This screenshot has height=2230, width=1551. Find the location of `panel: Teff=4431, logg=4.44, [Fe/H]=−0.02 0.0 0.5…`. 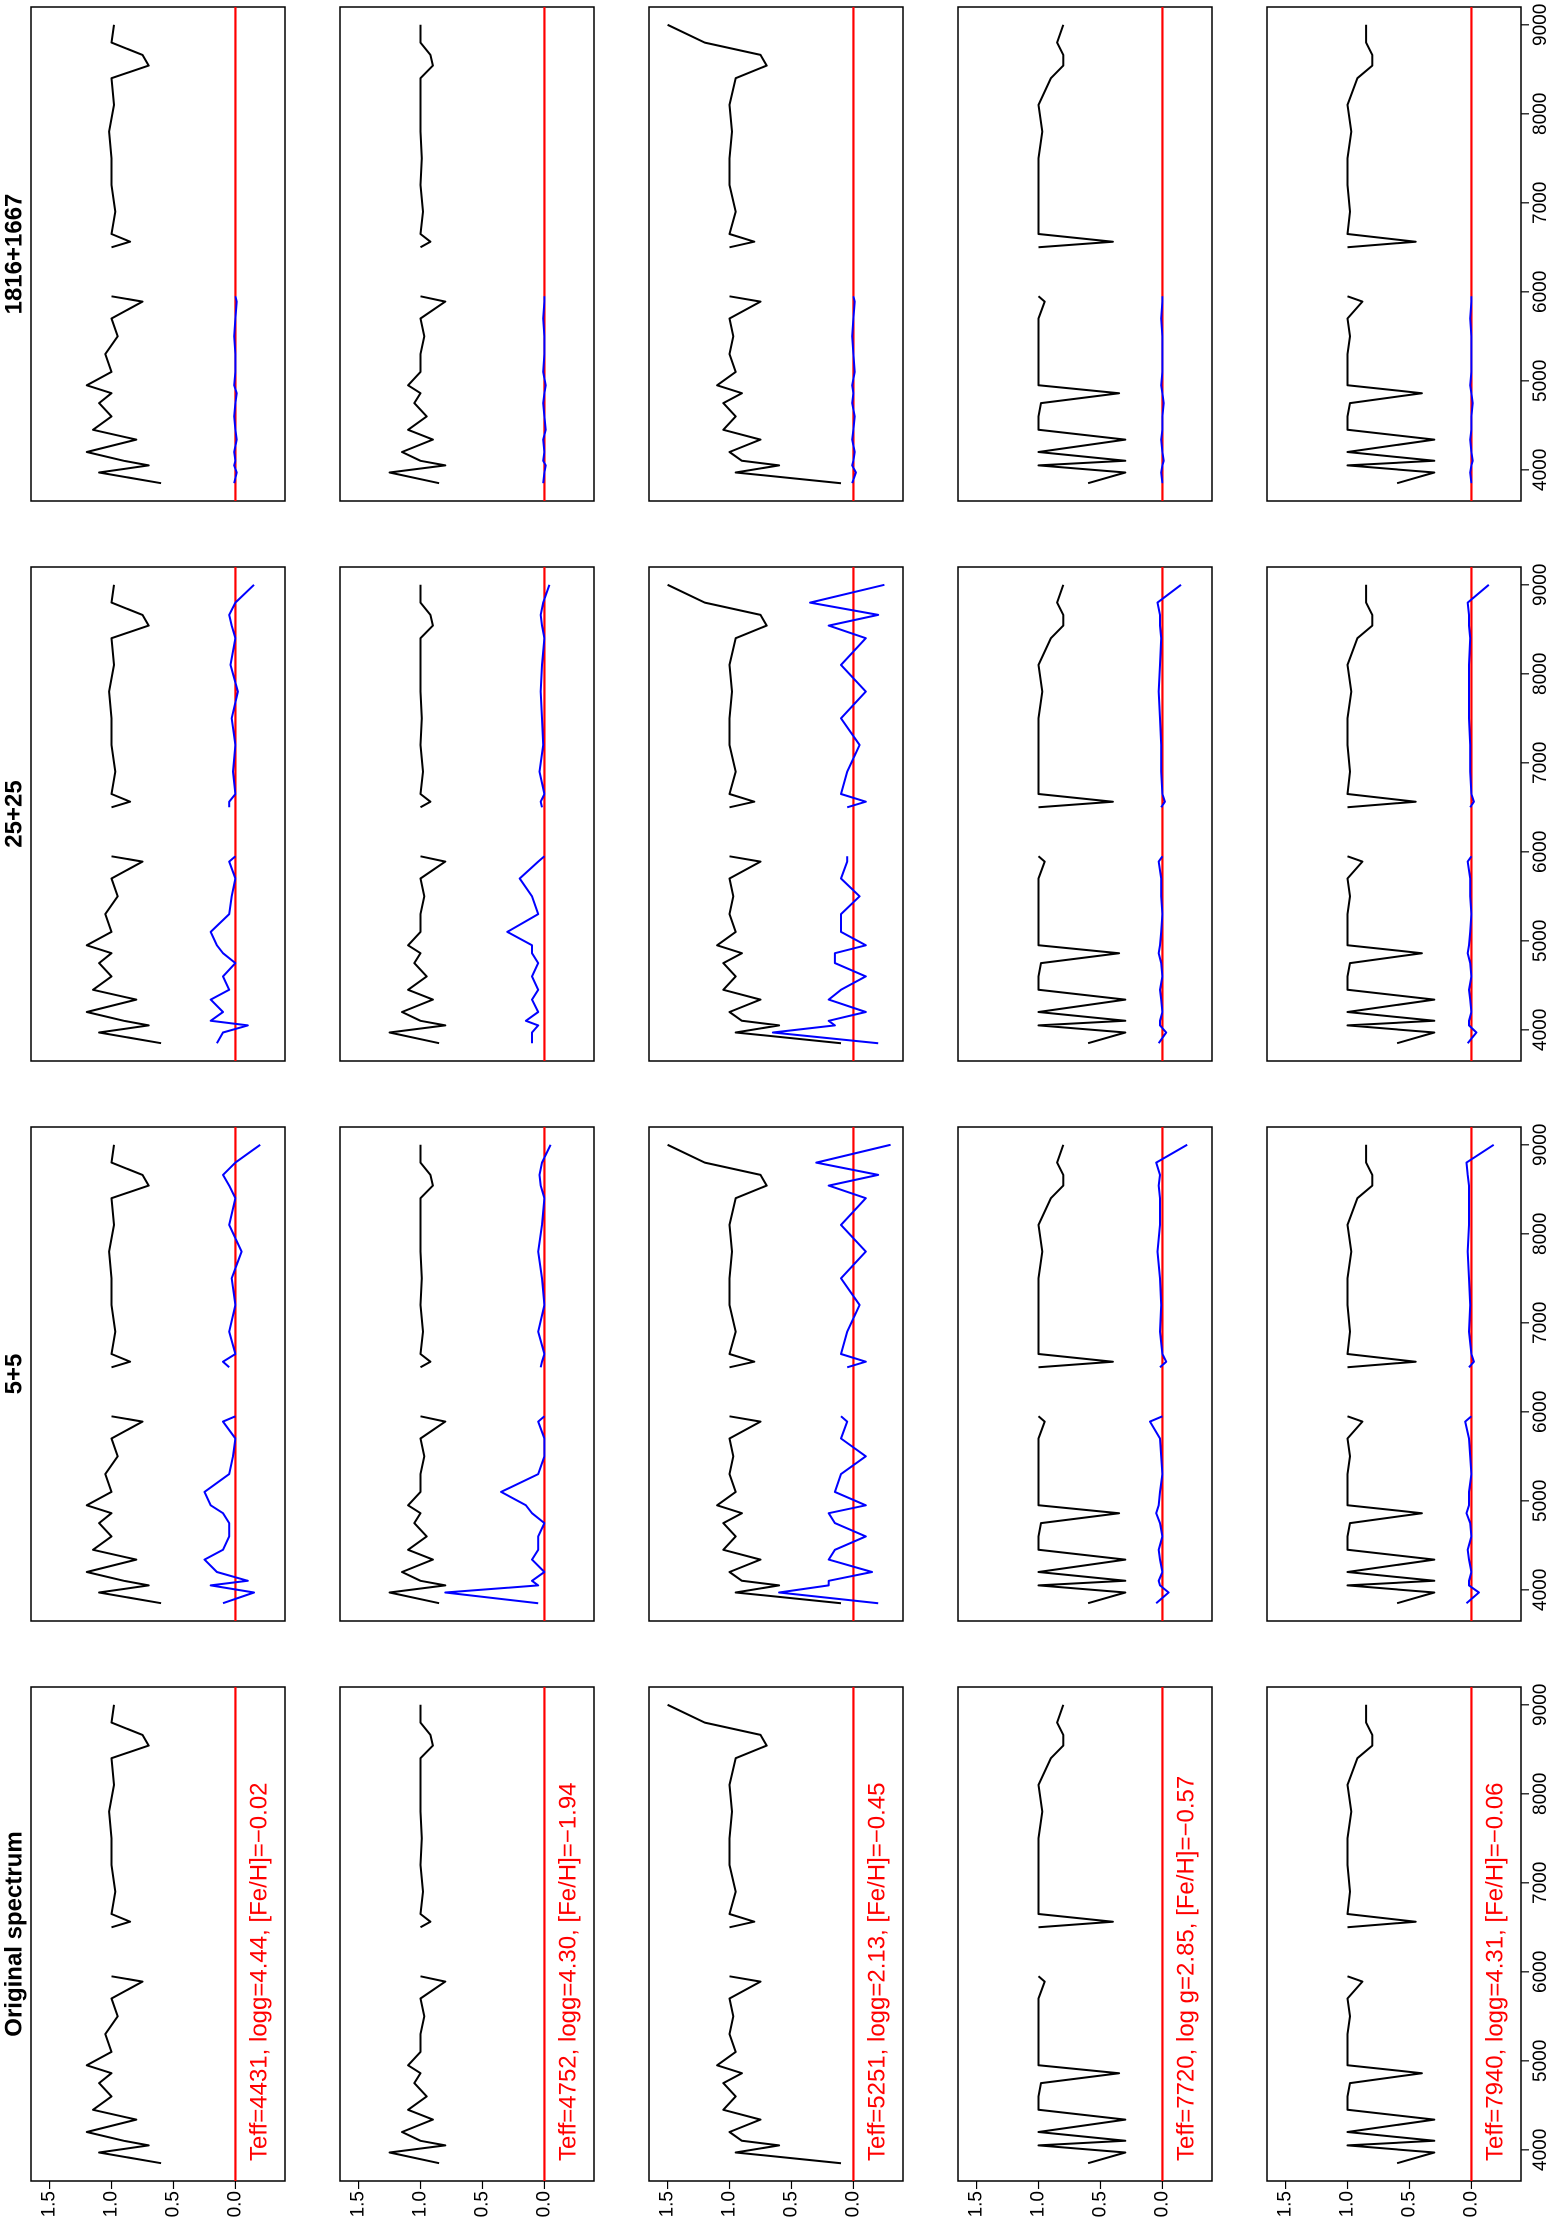

panel: Teff=4431, logg=4.44, [Fe/H]=−0.02 0.0 0.5… is located at coordinates (158, 1951).